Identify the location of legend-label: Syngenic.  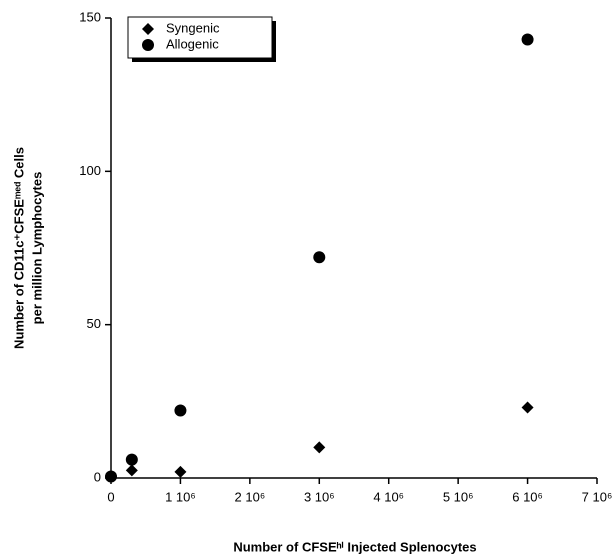
(193, 27).